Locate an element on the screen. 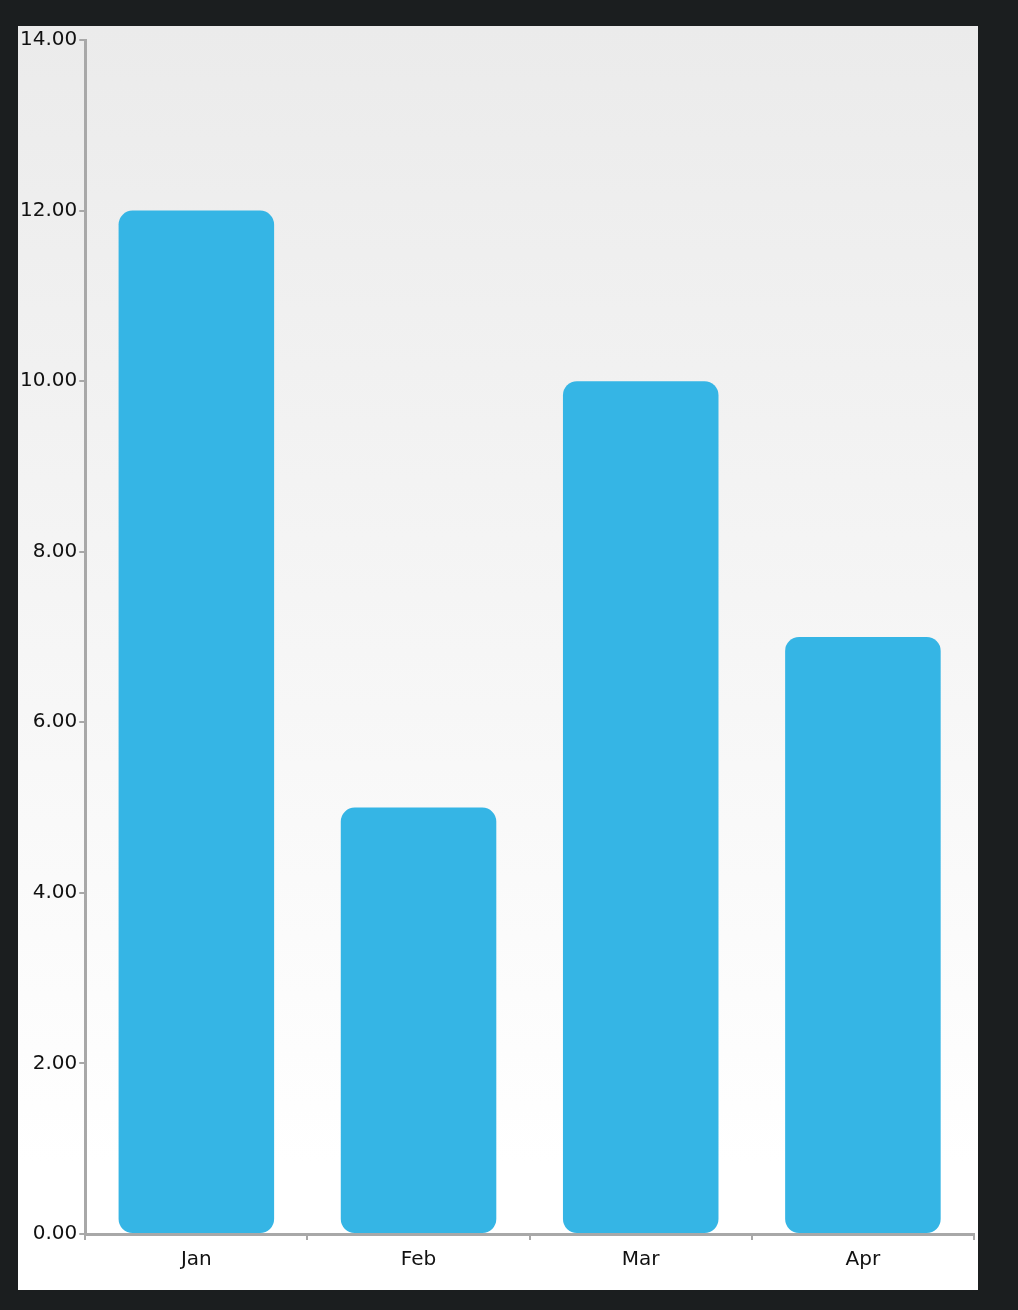 Image resolution: width=1018 pixels, height=1310 pixels. y-tick-label: 6.00 is located at coordinates (55, 720).